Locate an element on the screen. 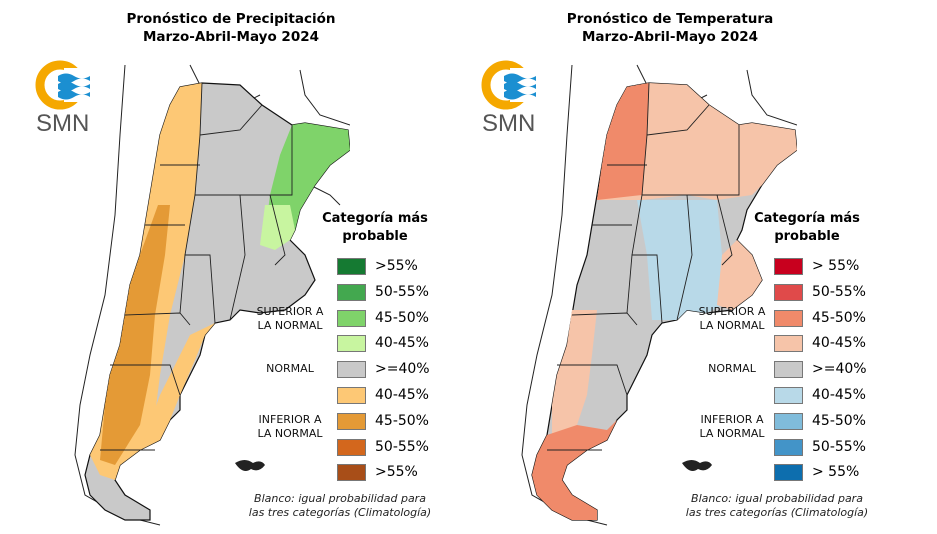 This screenshot has height=534, width=937. region-superior-45-50-northwest is located at coordinates (623, 141).